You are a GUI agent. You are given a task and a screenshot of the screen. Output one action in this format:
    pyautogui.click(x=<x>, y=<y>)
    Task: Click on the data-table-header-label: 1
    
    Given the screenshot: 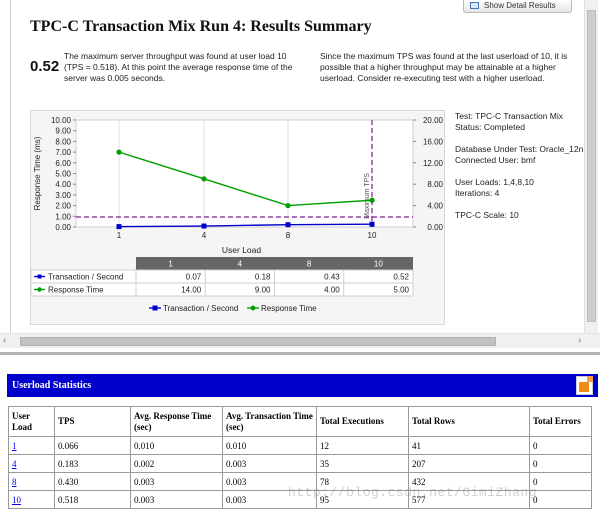 What is the action you would take?
    pyautogui.click(x=170, y=264)
    